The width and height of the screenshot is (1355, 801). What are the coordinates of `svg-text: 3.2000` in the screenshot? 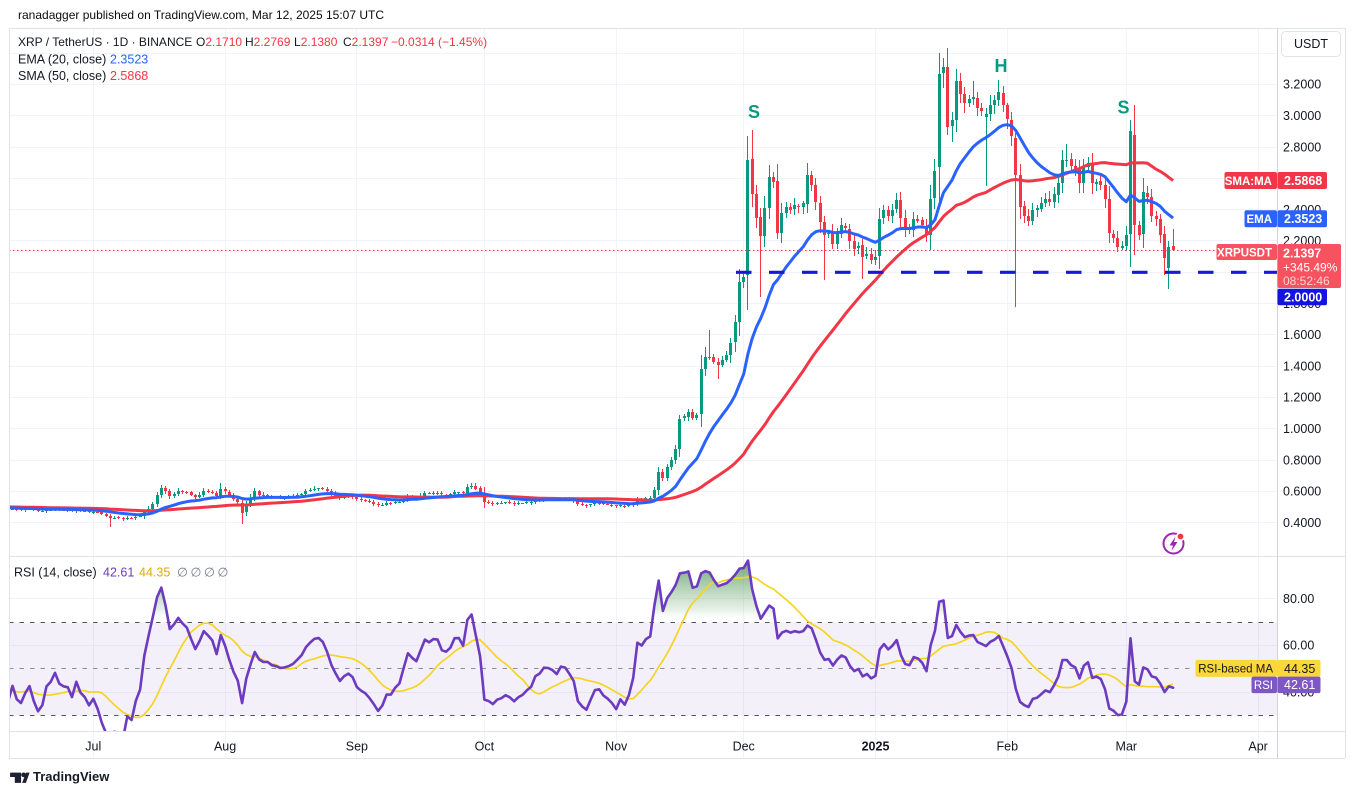 It's located at (1302, 85).